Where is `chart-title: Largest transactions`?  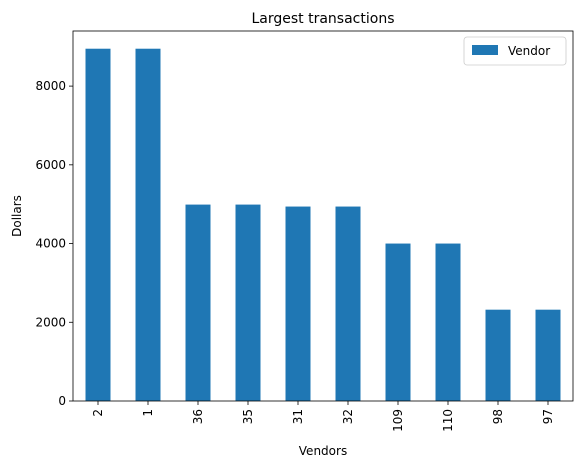 chart-title: Largest transactions is located at coordinates (322, 19).